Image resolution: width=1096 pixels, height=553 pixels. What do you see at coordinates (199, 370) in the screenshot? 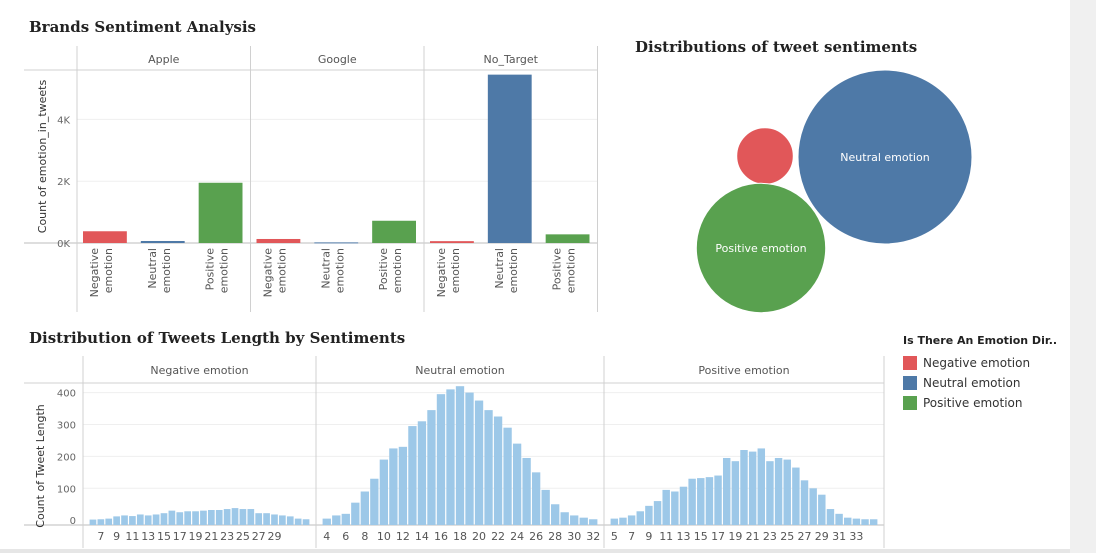
I see `panel-header: Negative emotion` at bounding box center [199, 370].